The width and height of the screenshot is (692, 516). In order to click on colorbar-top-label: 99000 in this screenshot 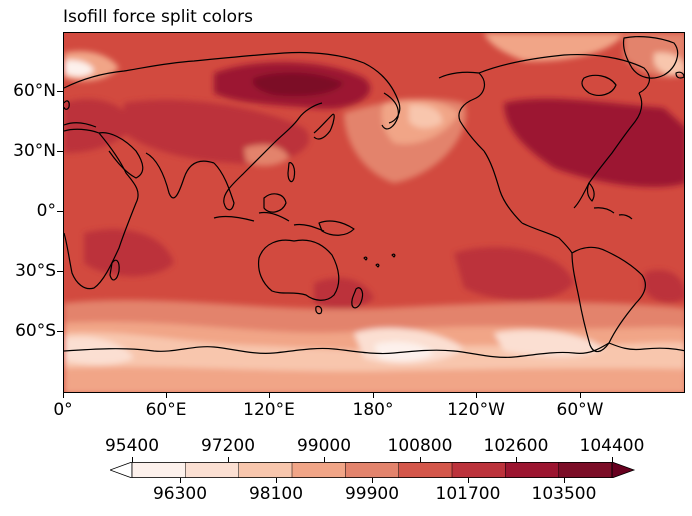, I will do `click(324, 446)`.